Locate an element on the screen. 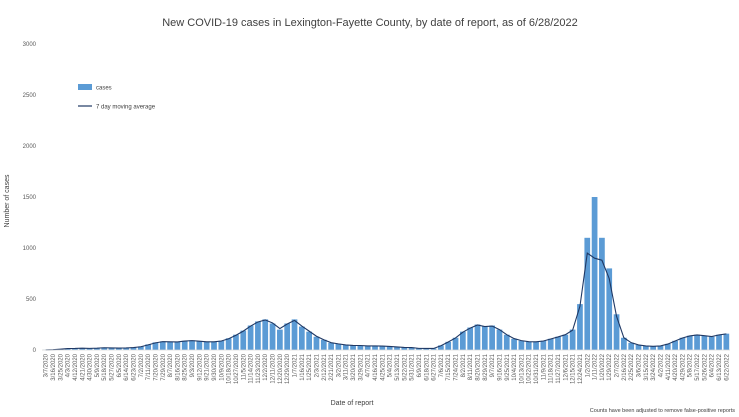 The height and width of the screenshot is (417, 739). x-tick-label: 10/4/2021 is located at coordinates (515, 366).